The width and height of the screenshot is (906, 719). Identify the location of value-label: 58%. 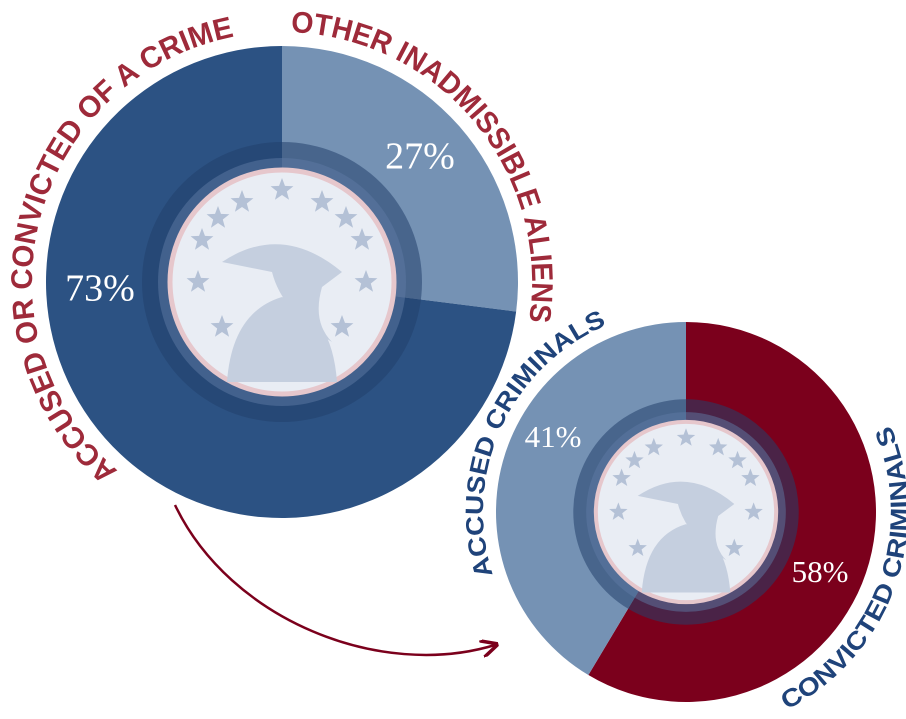
(820, 571).